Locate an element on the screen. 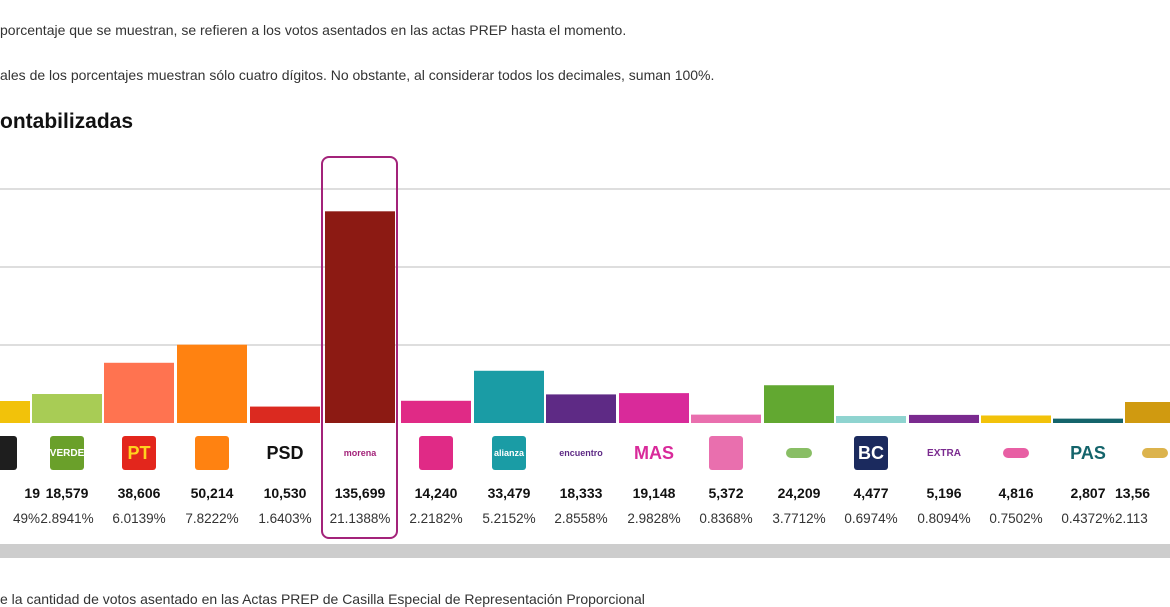 The width and height of the screenshot is (1170, 607). pt-logo-text: PT is located at coordinates (139, 452).